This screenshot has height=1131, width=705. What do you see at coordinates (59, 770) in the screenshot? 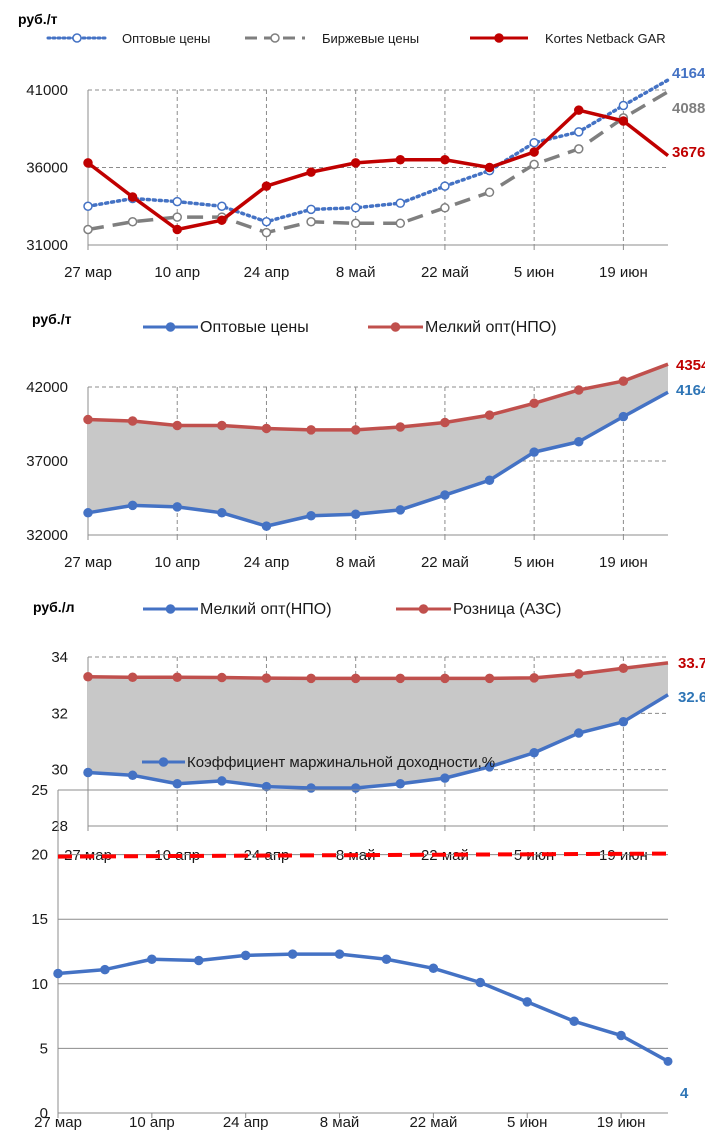
I see `y-tick-label: 30` at bounding box center [59, 770].